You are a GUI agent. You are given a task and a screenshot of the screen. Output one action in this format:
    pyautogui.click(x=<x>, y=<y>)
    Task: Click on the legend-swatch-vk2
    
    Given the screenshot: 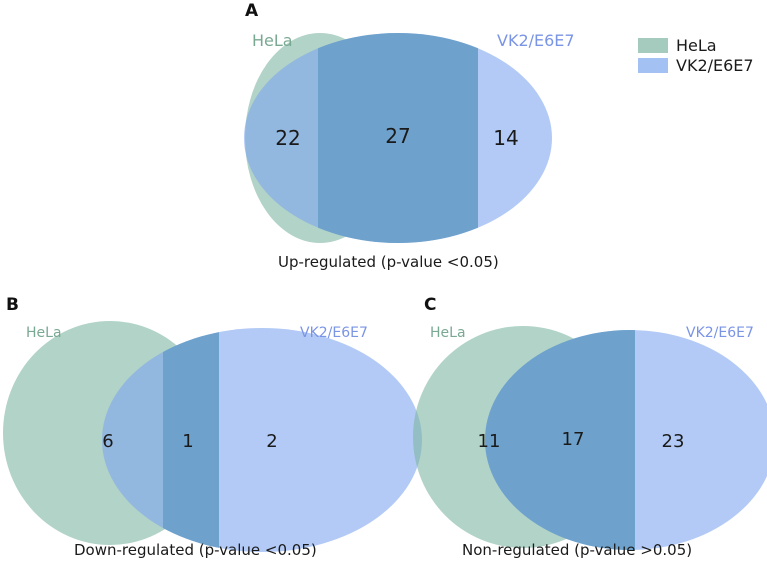 What is the action you would take?
    pyautogui.click(x=653, y=65)
    